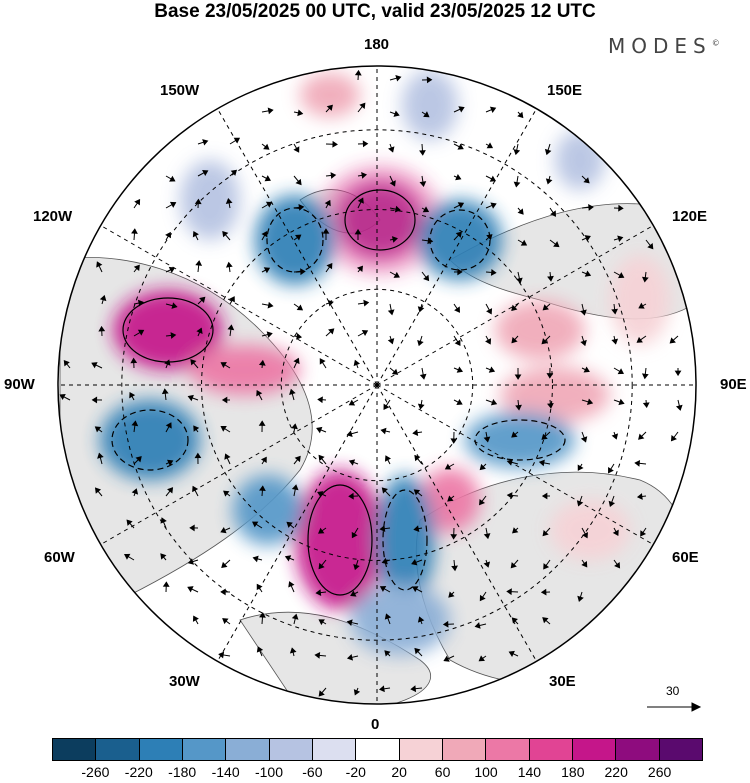 The height and width of the screenshot is (783, 750). Describe the element at coordinates (659, 772) in the screenshot. I see `colorbar-tick-label: 260` at that location.